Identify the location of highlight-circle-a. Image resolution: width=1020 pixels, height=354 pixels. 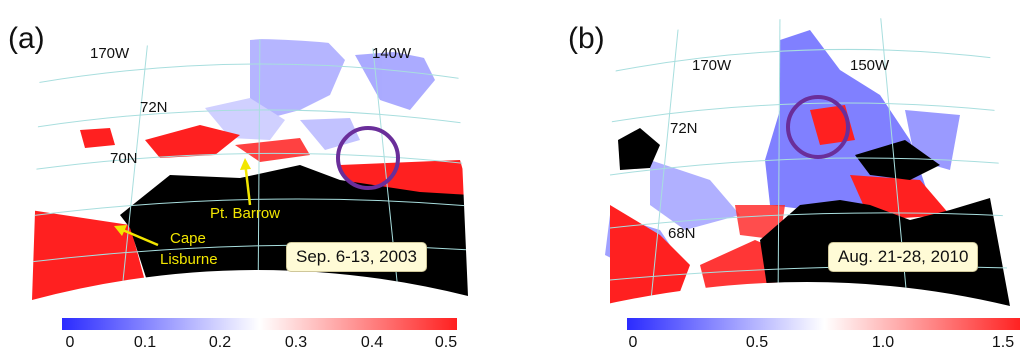
(368, 158).